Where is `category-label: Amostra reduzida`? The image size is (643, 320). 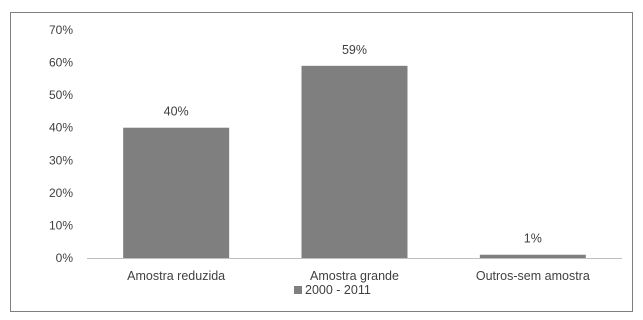 category-label: Amostra reduzida is located at coordinates (176, 276).